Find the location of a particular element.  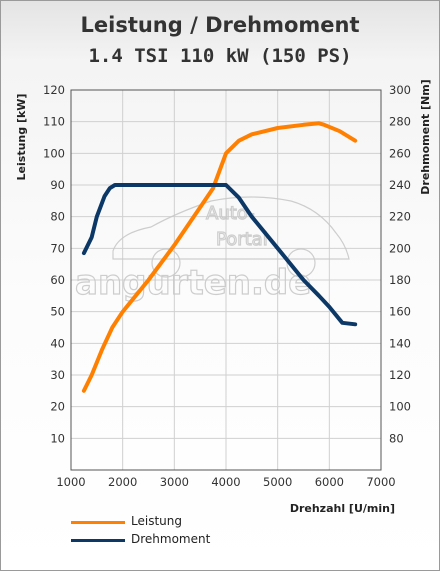

y-tick-left-label: 60 is located at coordinates (57, 280).